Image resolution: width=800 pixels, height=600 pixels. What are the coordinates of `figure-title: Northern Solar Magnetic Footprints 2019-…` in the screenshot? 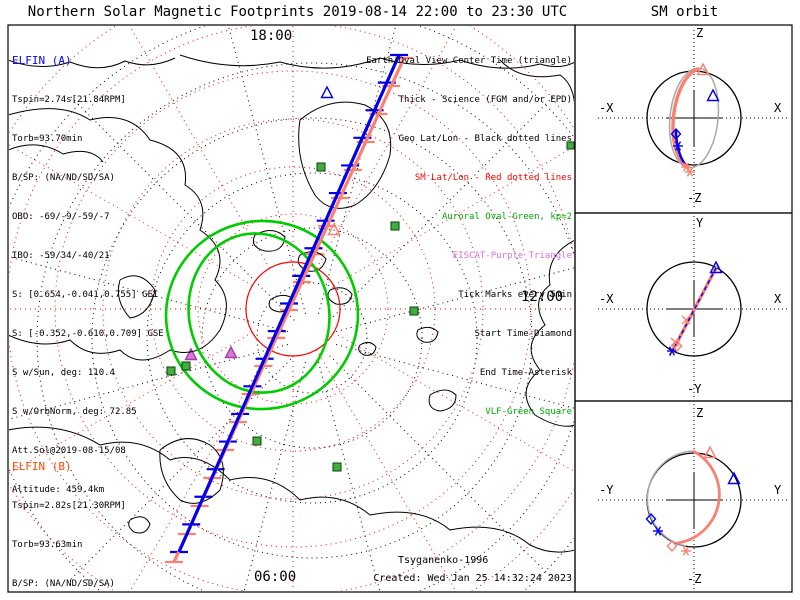 It's located at (297, 12).